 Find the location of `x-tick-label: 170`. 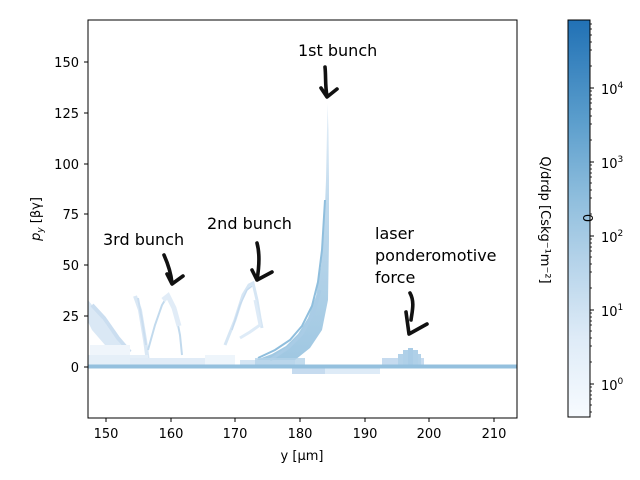

x-tick-label: 170 is located at coordinates (235, 434).